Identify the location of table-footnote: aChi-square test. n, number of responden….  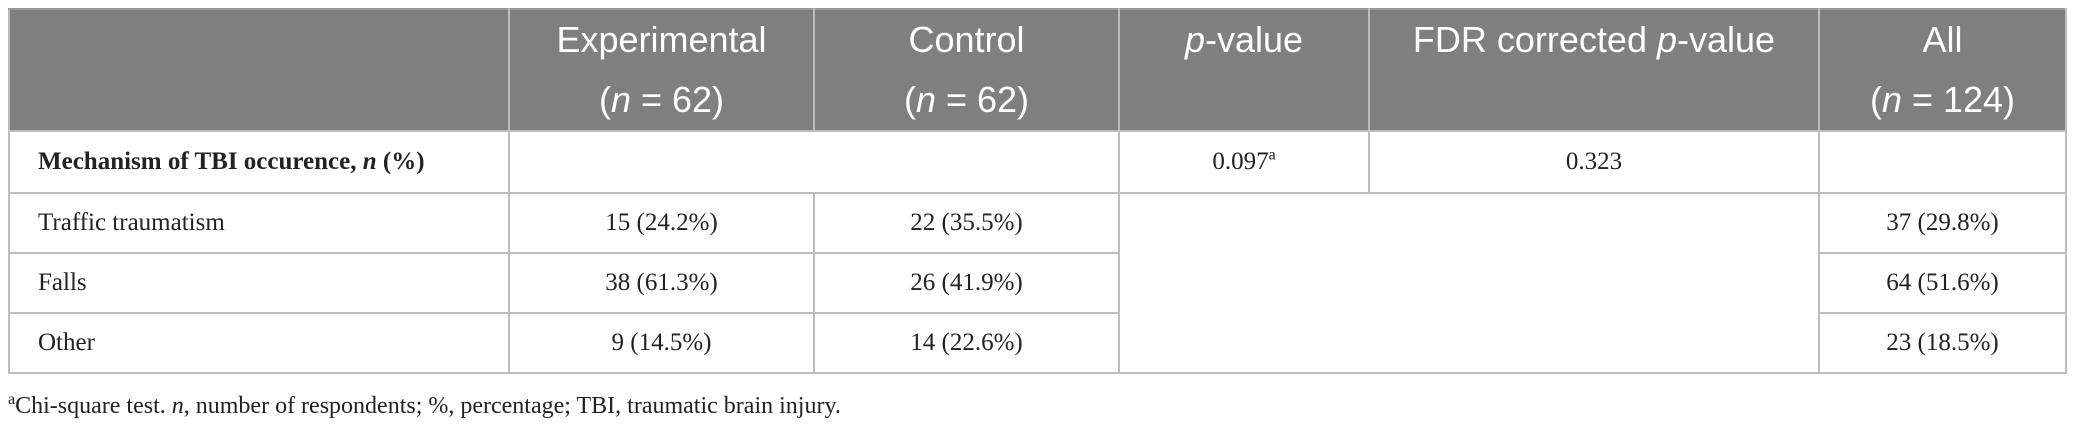
(424, 405).